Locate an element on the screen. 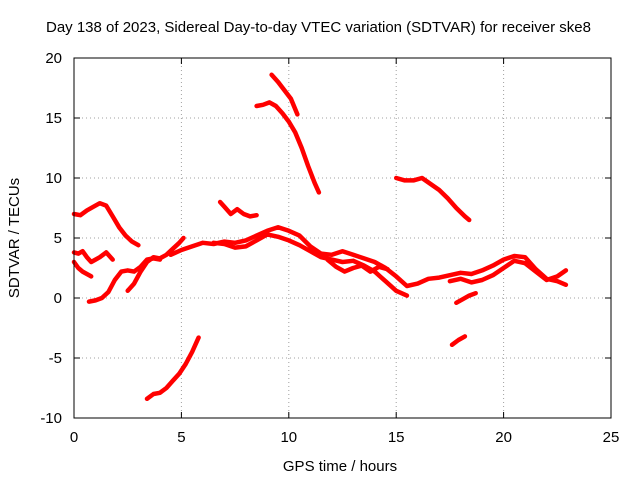  y-tick-label: 5 is located at coordinates (58, 238).